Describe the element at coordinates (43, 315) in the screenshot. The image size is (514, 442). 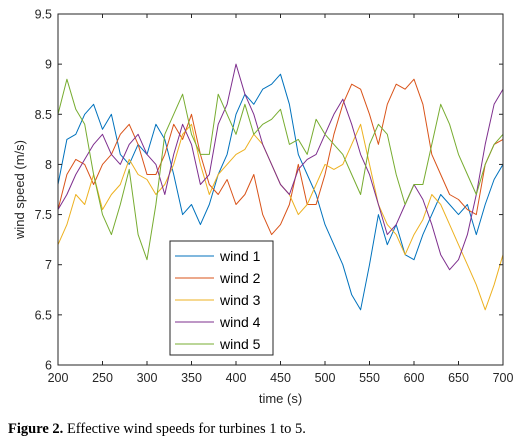
I see `y-tick-label: 6.5` at that location.